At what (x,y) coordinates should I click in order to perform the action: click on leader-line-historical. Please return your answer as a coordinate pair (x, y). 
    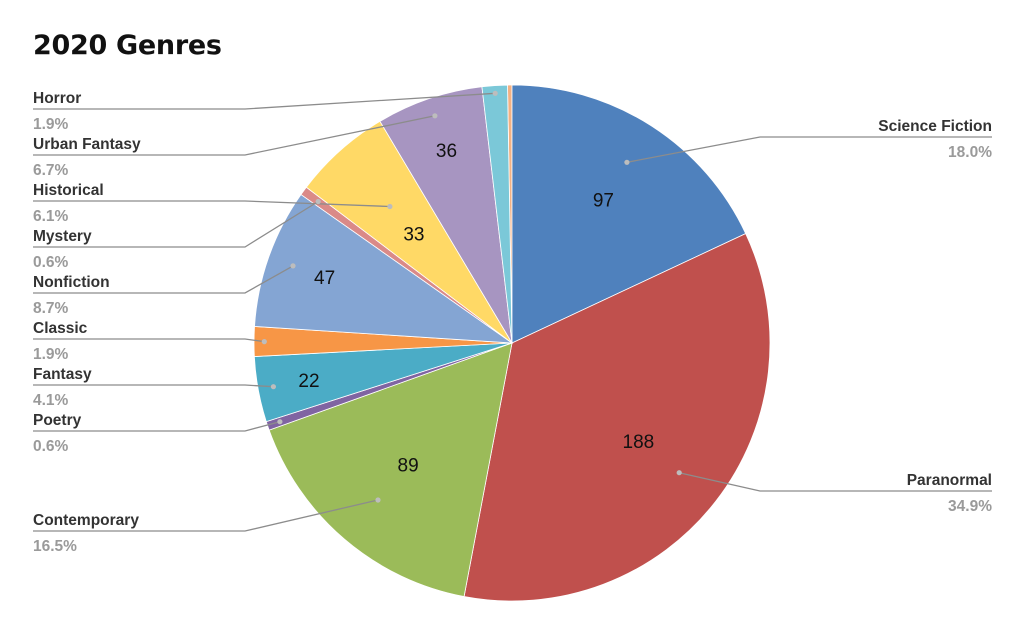
    Looking at the image, I should click on (211, 204).